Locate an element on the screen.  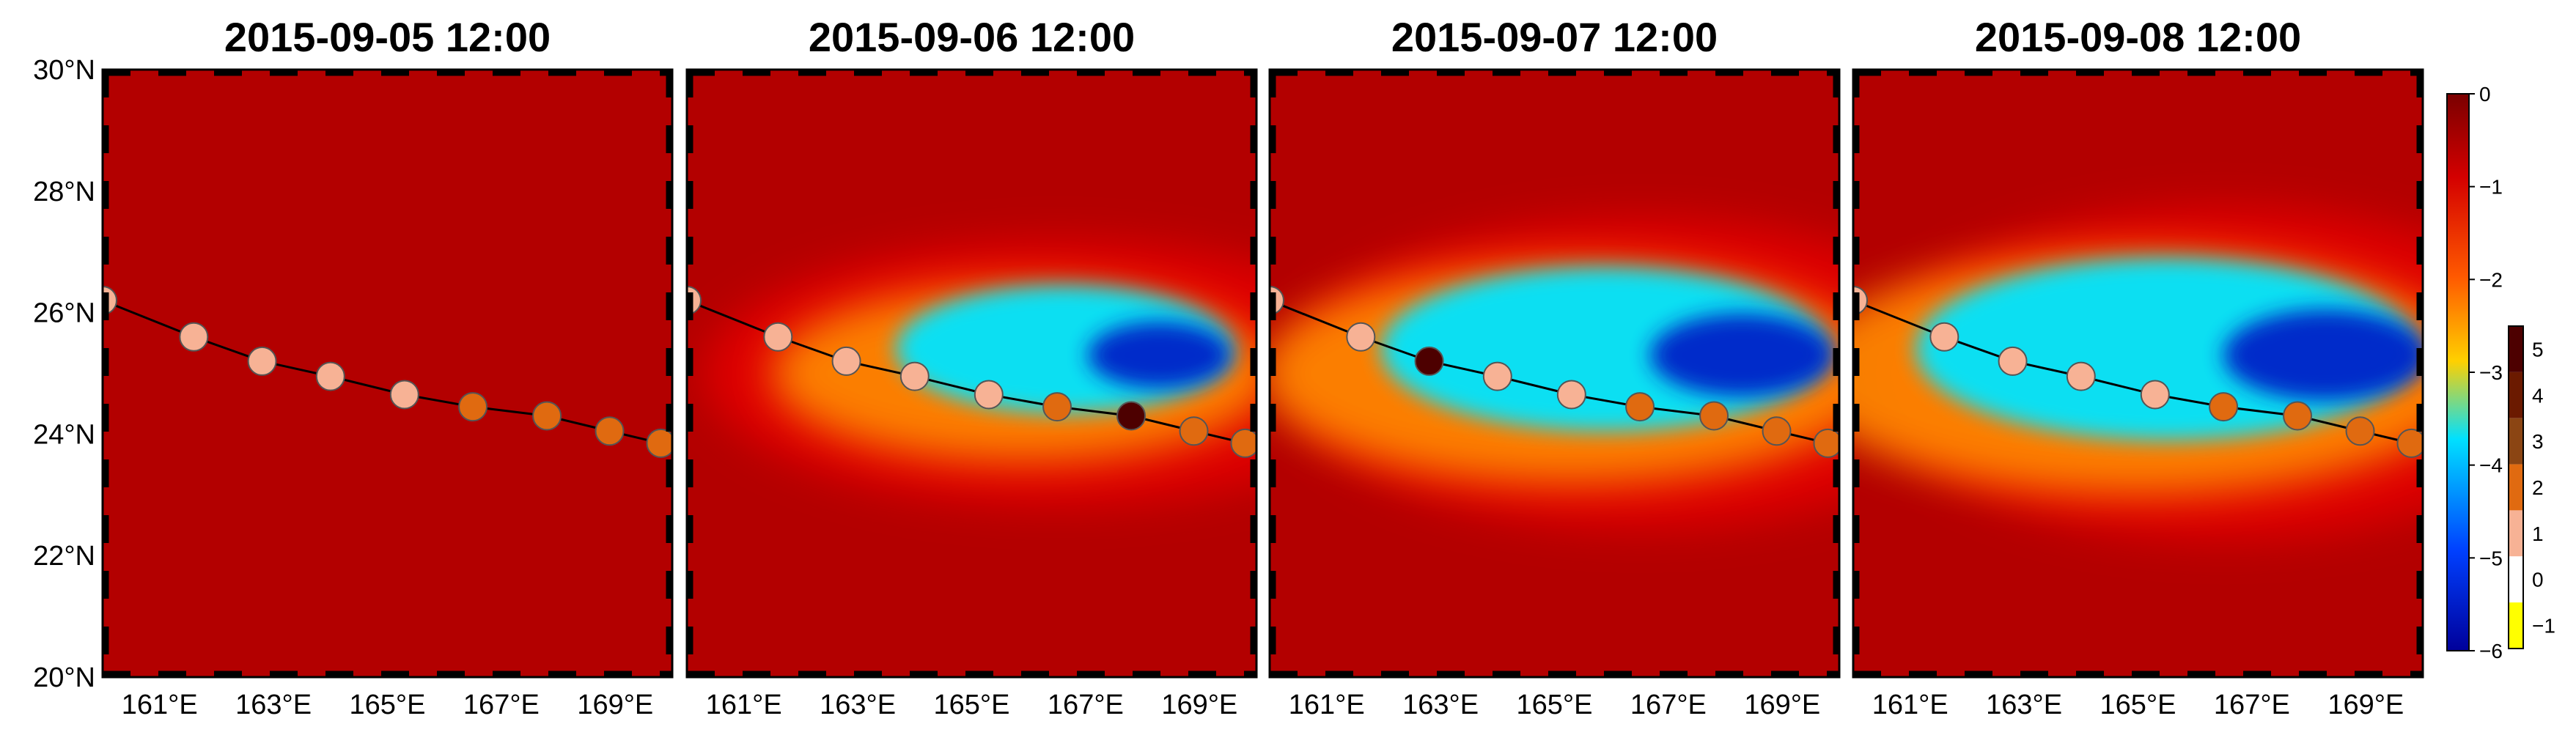
sst-colorbar-label: −4 is located at coordinates (2491, 465).